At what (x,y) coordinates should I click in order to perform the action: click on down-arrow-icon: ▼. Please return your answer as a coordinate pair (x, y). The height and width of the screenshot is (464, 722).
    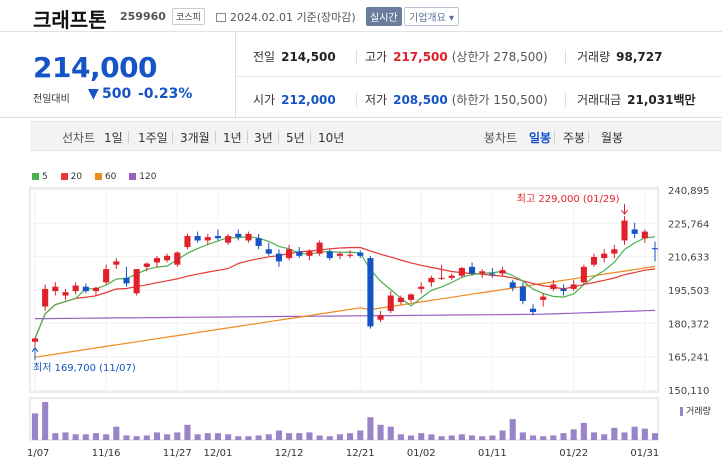
    Looking at the image, I should click on (93, 94).